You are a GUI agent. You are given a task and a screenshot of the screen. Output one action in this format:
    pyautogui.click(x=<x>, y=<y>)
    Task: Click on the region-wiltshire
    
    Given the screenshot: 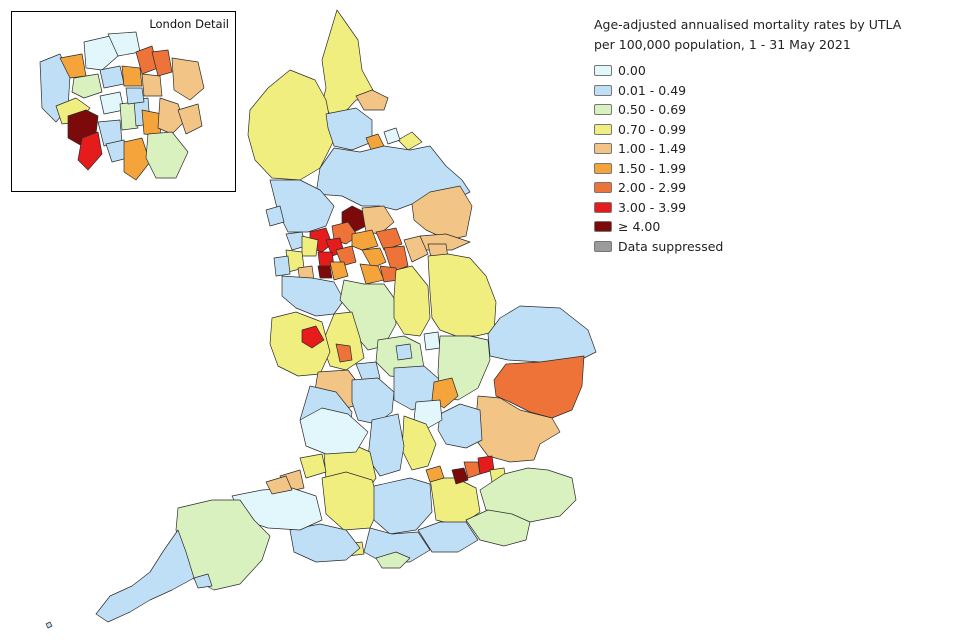 What is the action you would take?
    pyautogui.click(x=351, y=501)
    